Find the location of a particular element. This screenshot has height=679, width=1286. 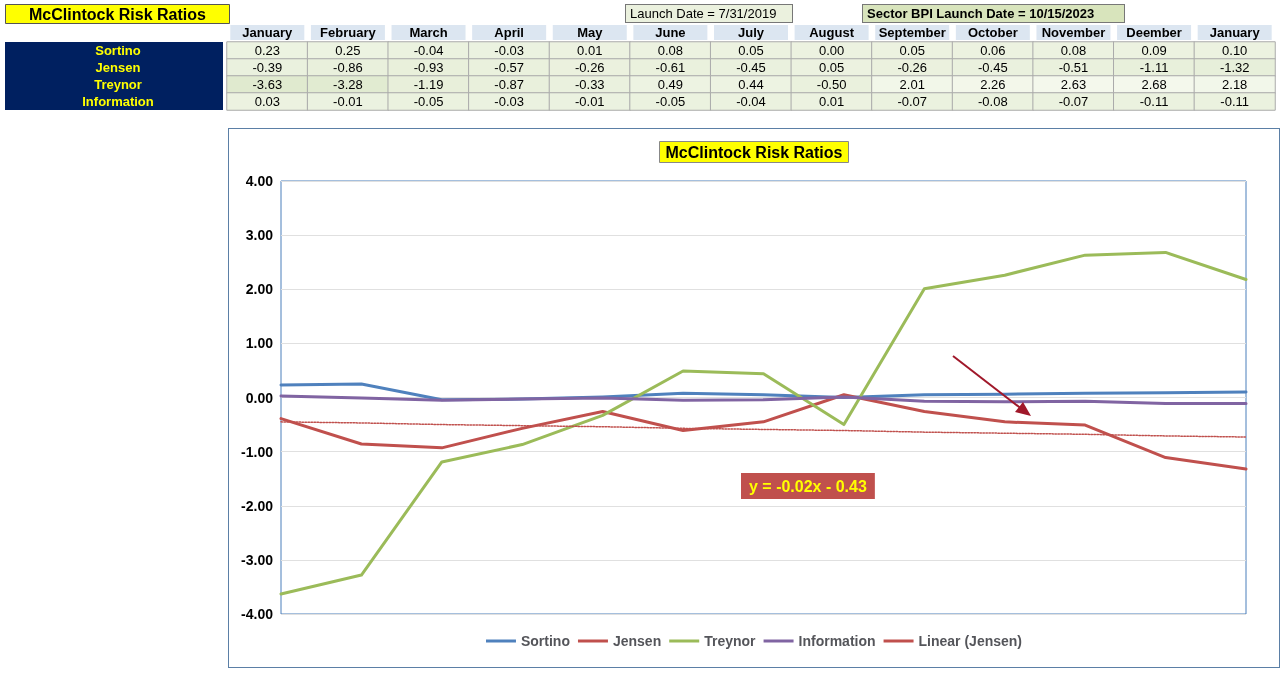

x-tick-label: September is located at coordinates (912, 32).